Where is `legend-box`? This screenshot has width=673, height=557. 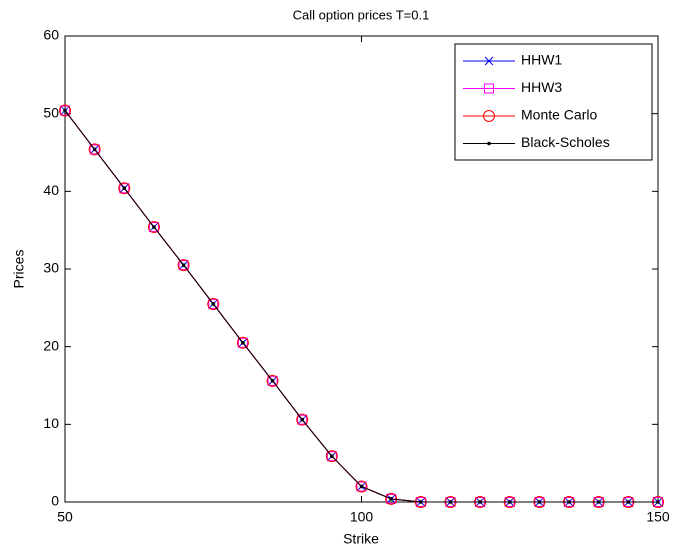
legend-box is located at coordinates (553, 102).